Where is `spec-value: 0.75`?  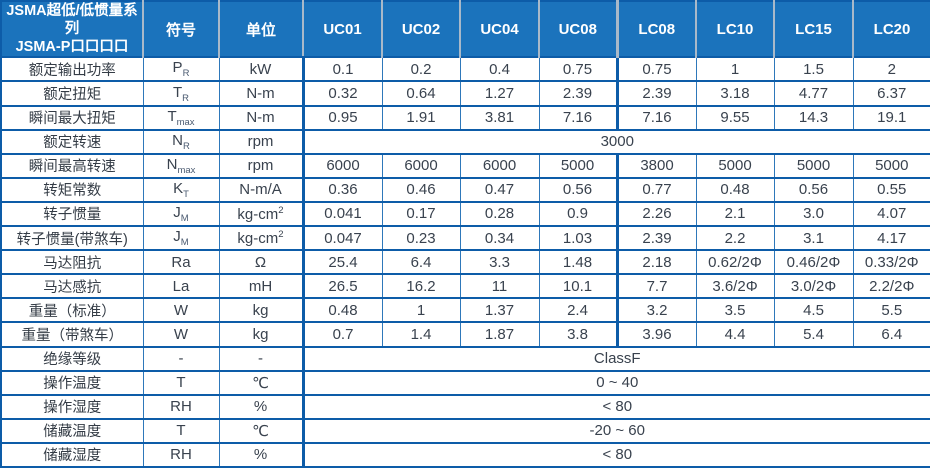 spec-value: 0.75 is located at coordinates (655, 69).